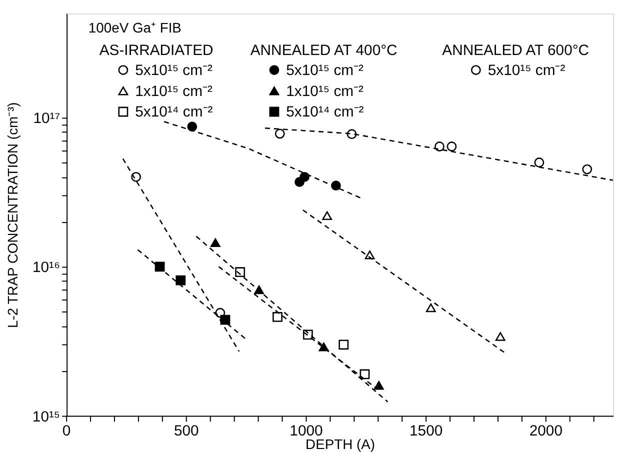  What do you see at coordinates (46, 119) in the screenshot?
I see `y-tick-label: 10¹⁷` at bounding box center [46, 119].